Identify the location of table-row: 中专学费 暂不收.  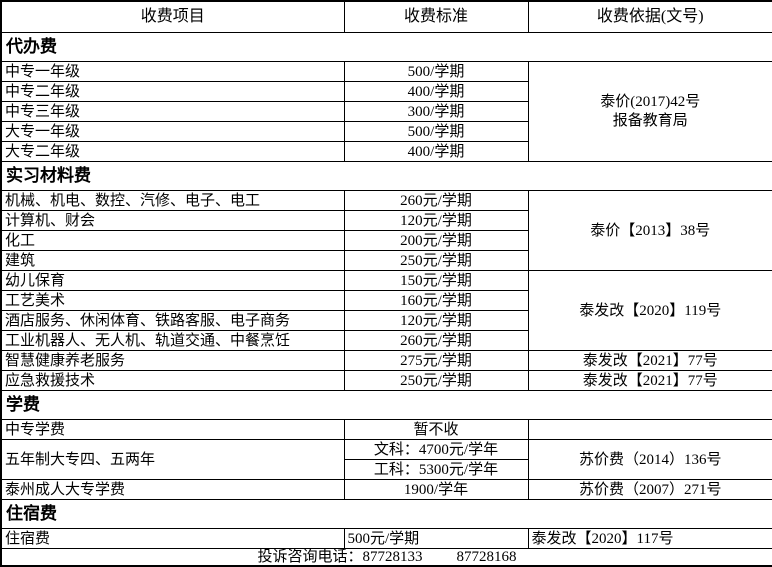
(386, 429).